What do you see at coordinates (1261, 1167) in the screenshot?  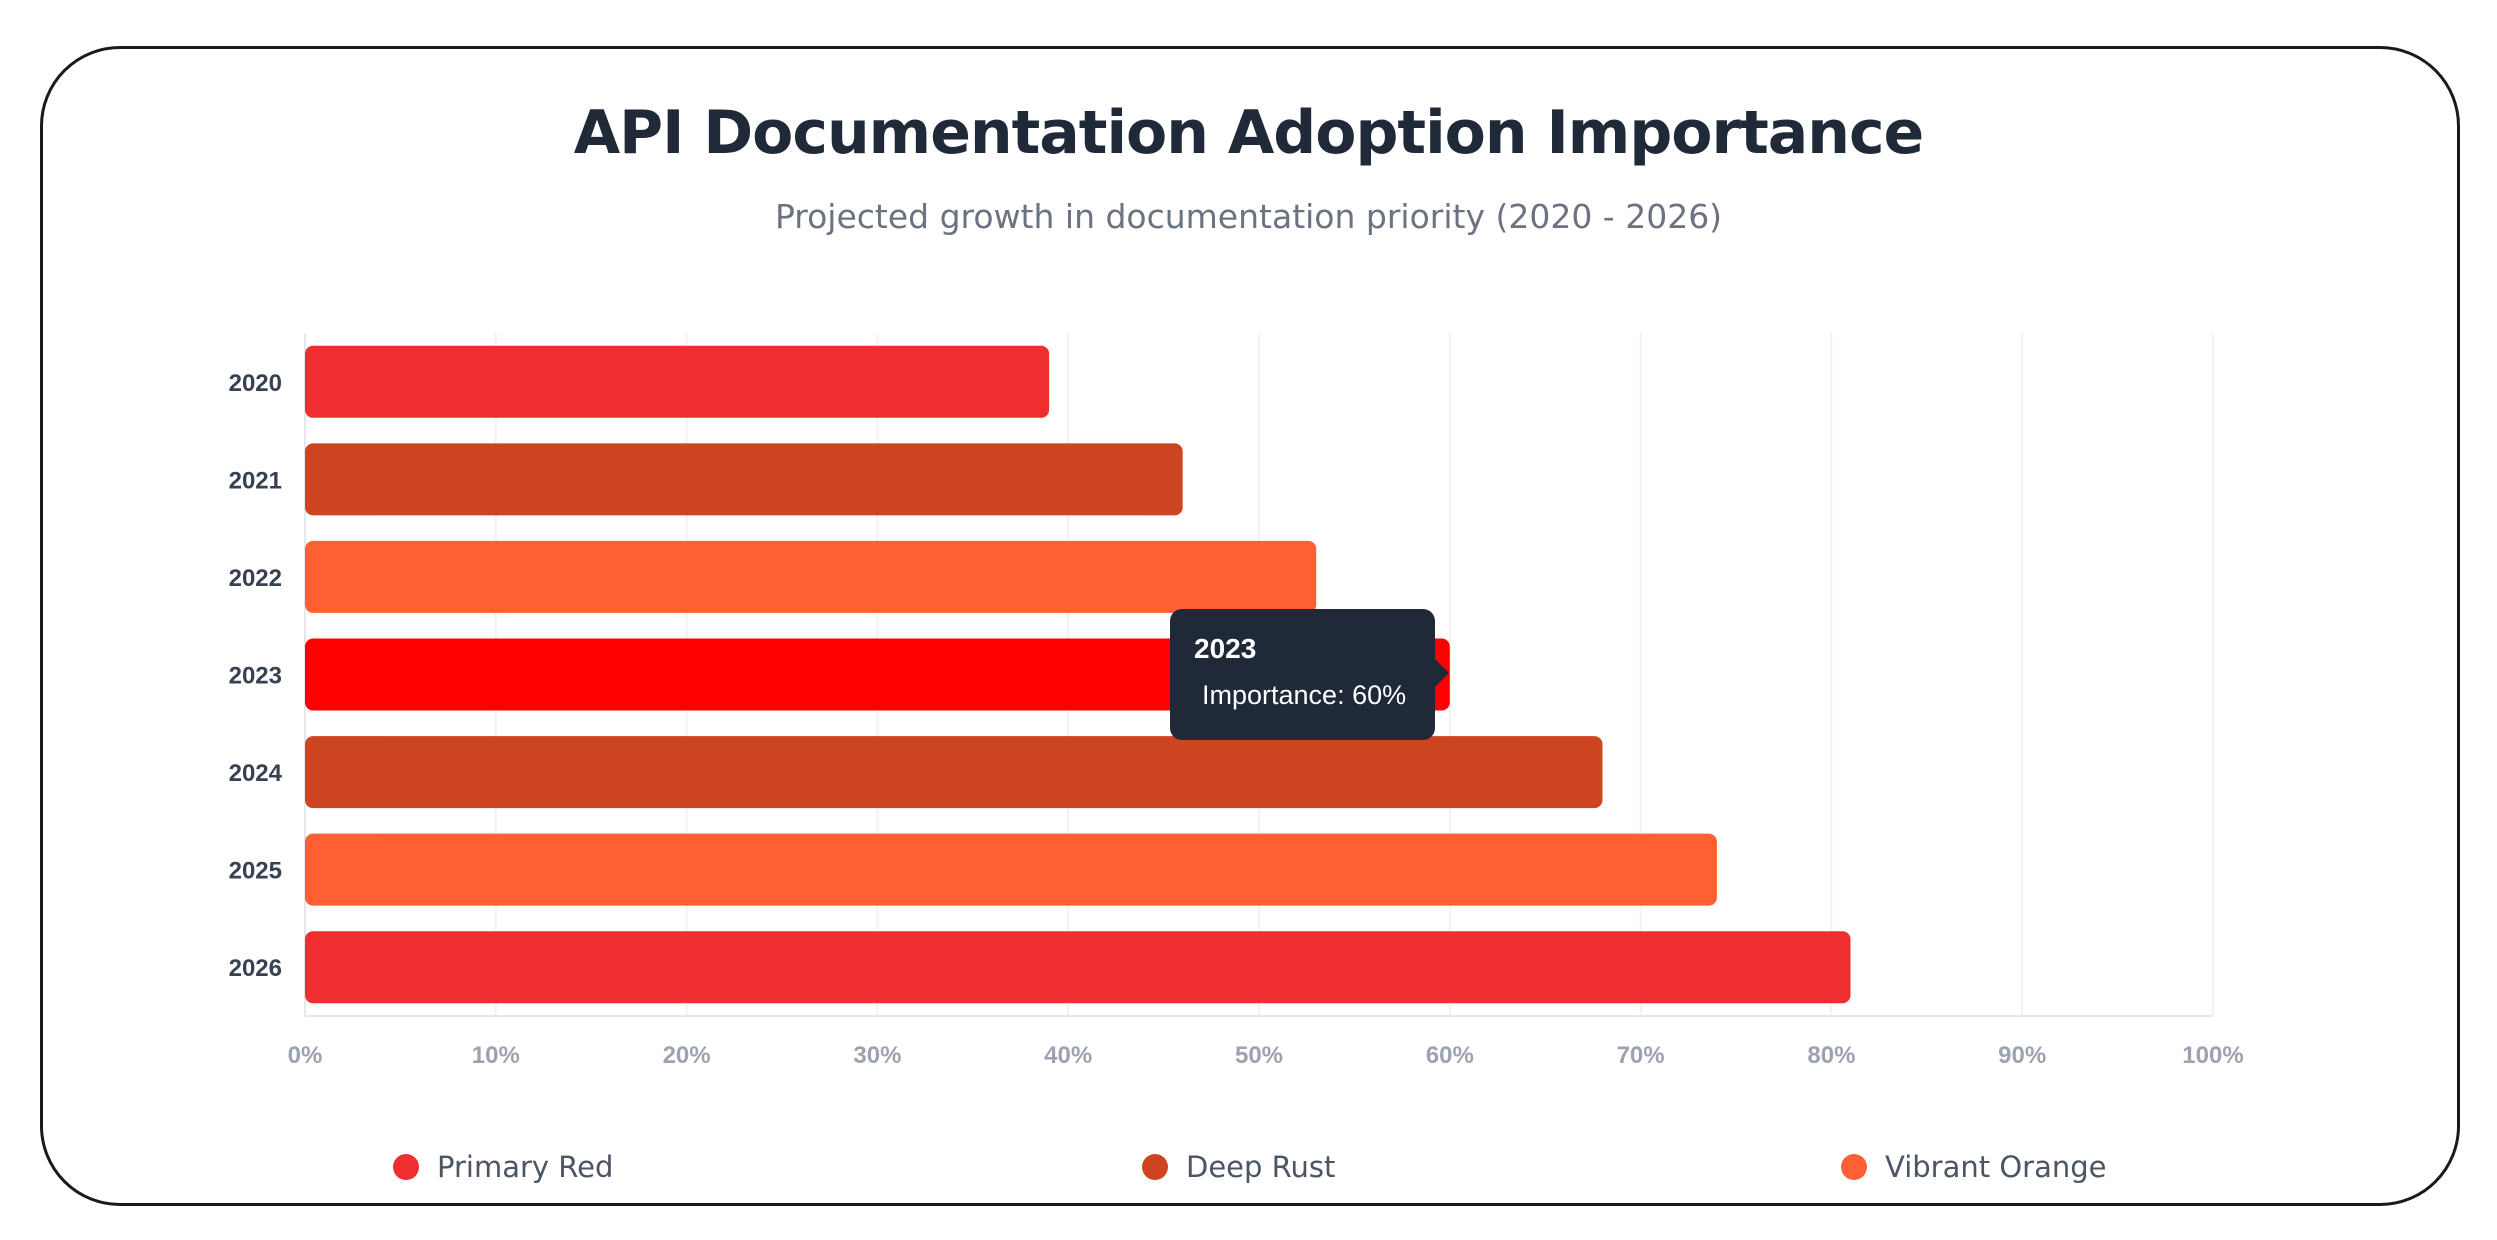 I see `legend-label: Deep Rust` at bounding box center [1261, 1167].